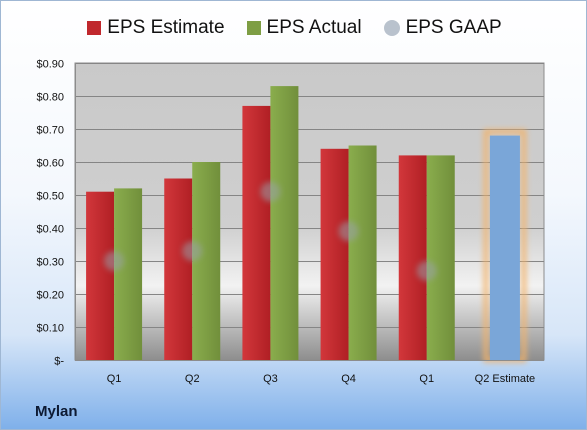 The image size is (587, 430). I want to click on y-tick-label: $0.10, so click(50, 329).